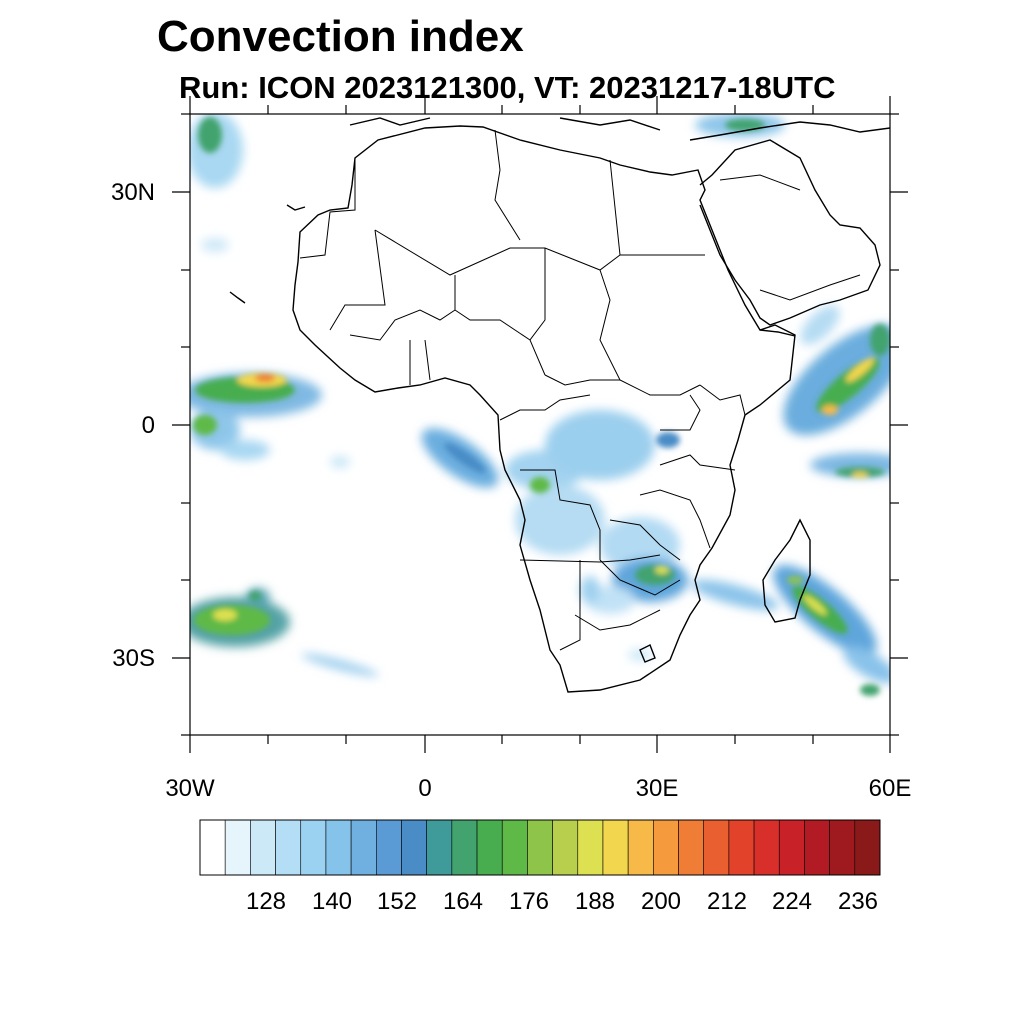  I want to click on colorbar-label: 236, so click(858, 901).